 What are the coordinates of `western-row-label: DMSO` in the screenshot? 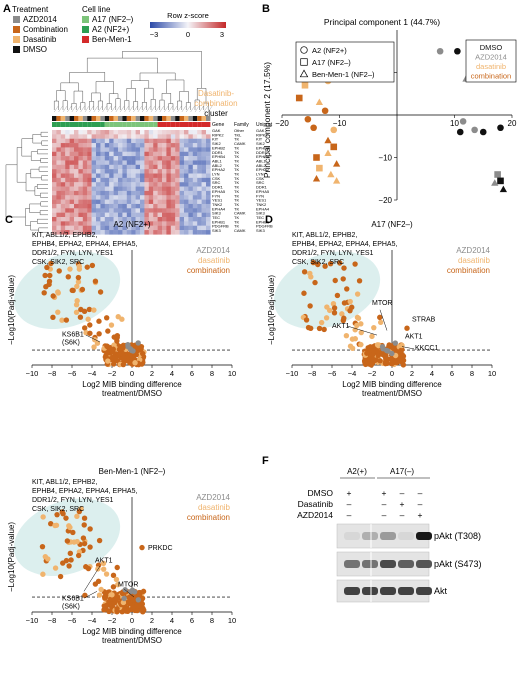 It's located at (321, 493).